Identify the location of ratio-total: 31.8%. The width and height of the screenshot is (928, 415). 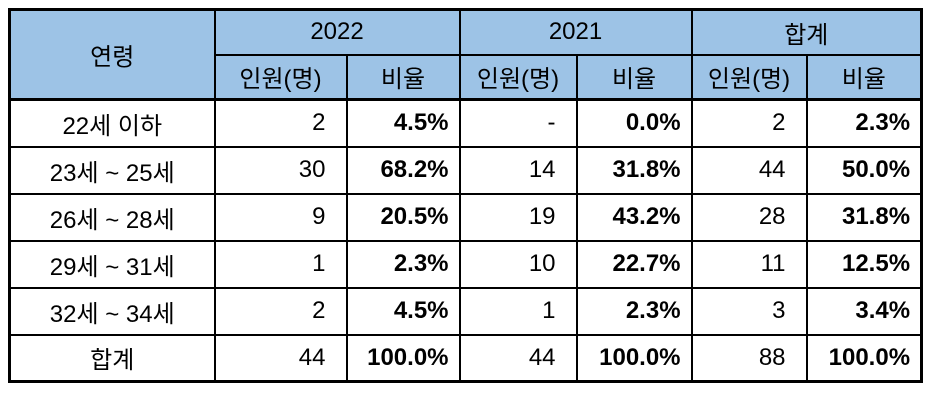
(864, 217).